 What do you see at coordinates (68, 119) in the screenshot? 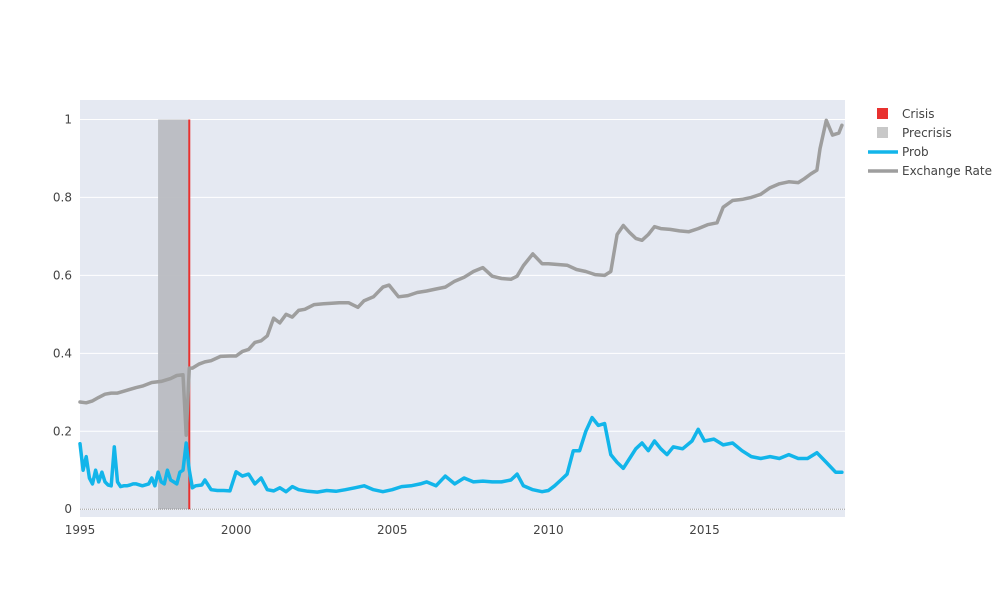
I see `y-tick-label: 1` at bounding box center [68, 119].